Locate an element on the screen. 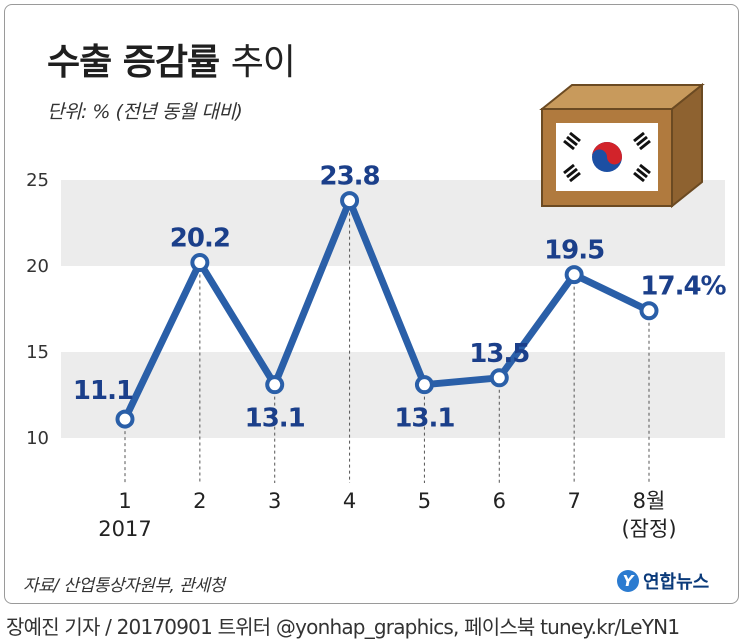 The image size is (742, 643). x-tick-sublabel: (잠정) is located at coordinates (648, 529).